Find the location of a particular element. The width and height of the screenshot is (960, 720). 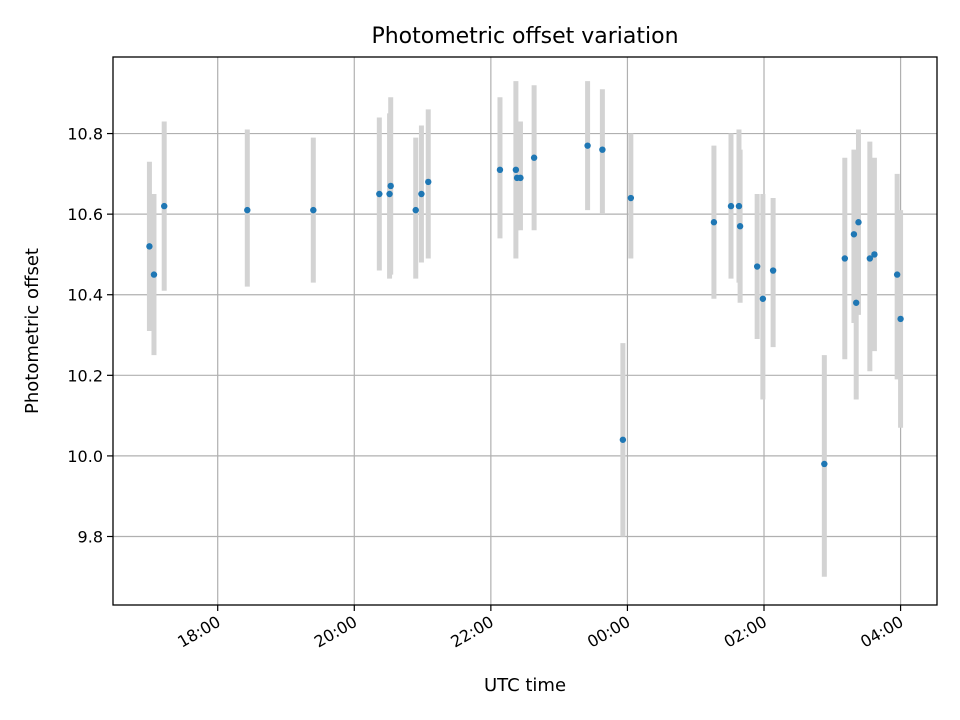

chart-title: Photometric offset variation is located at coordinates (524, 36).